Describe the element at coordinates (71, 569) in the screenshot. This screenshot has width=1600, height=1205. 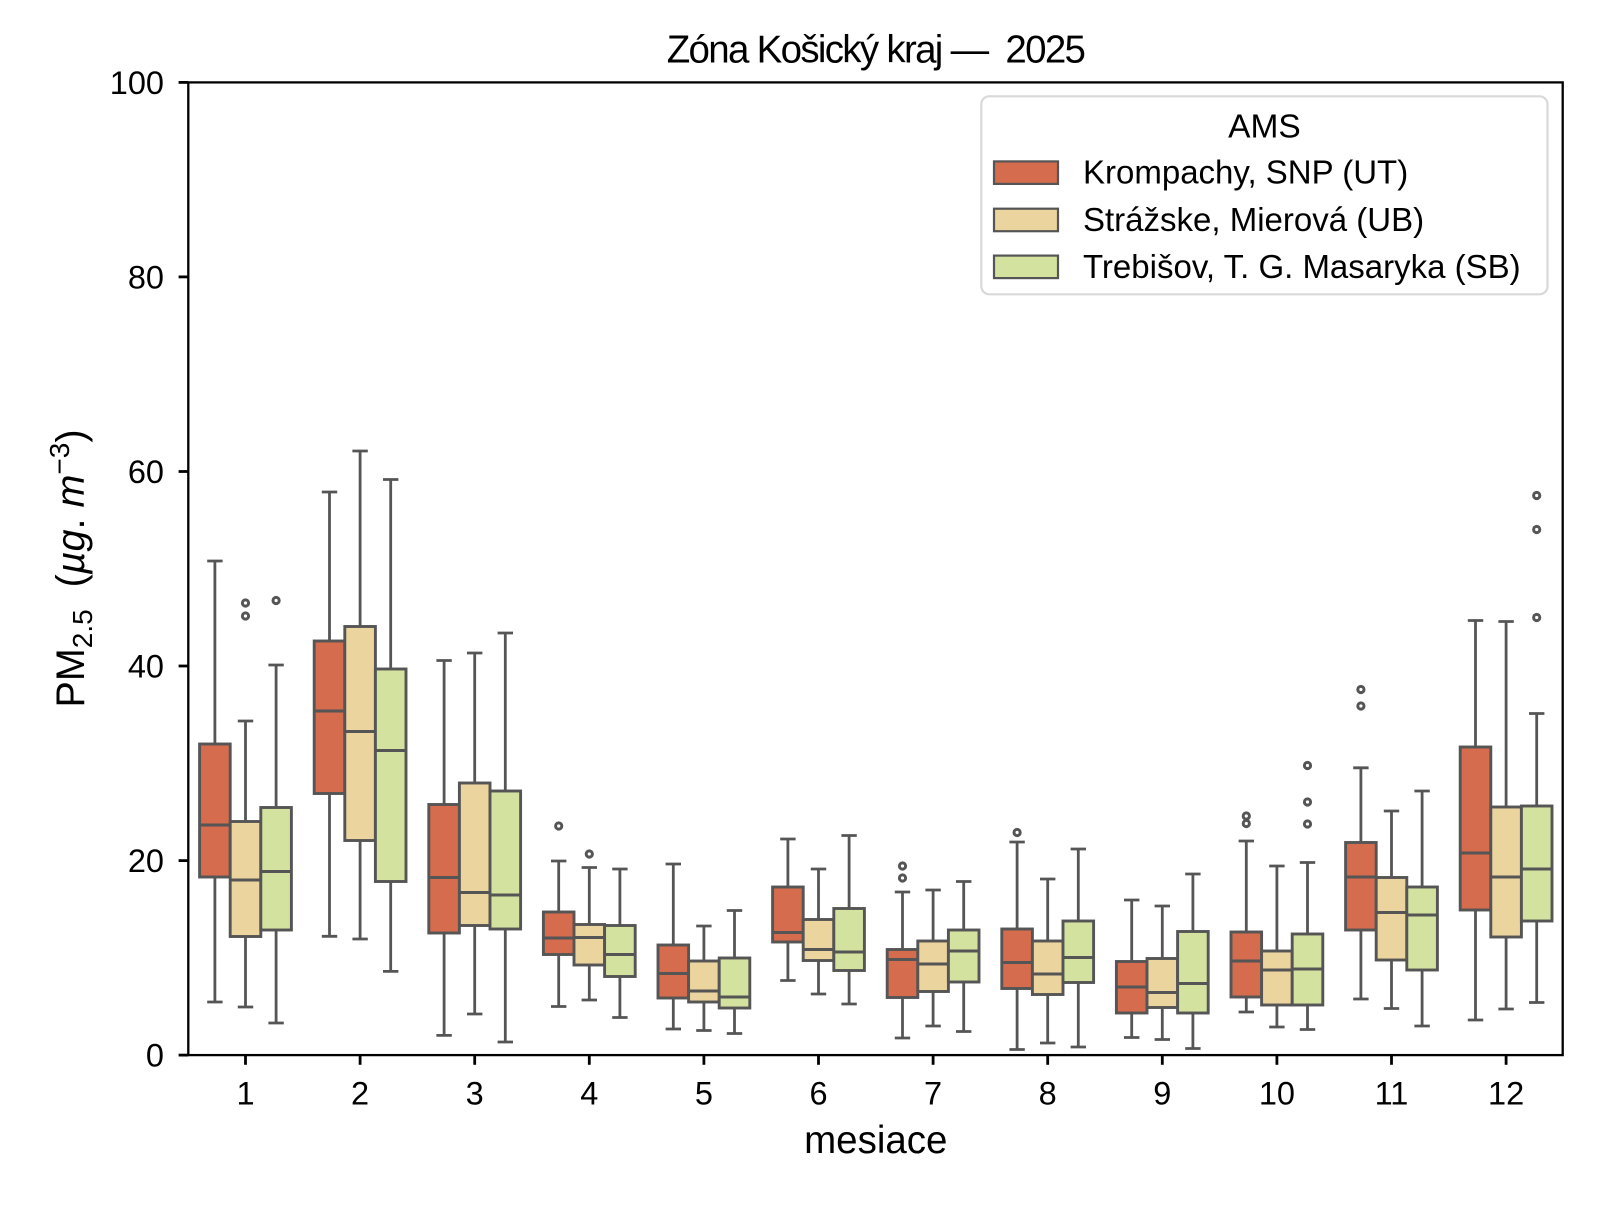
I see `svg-text: PM2.5 (µg. m−3)` at that location.